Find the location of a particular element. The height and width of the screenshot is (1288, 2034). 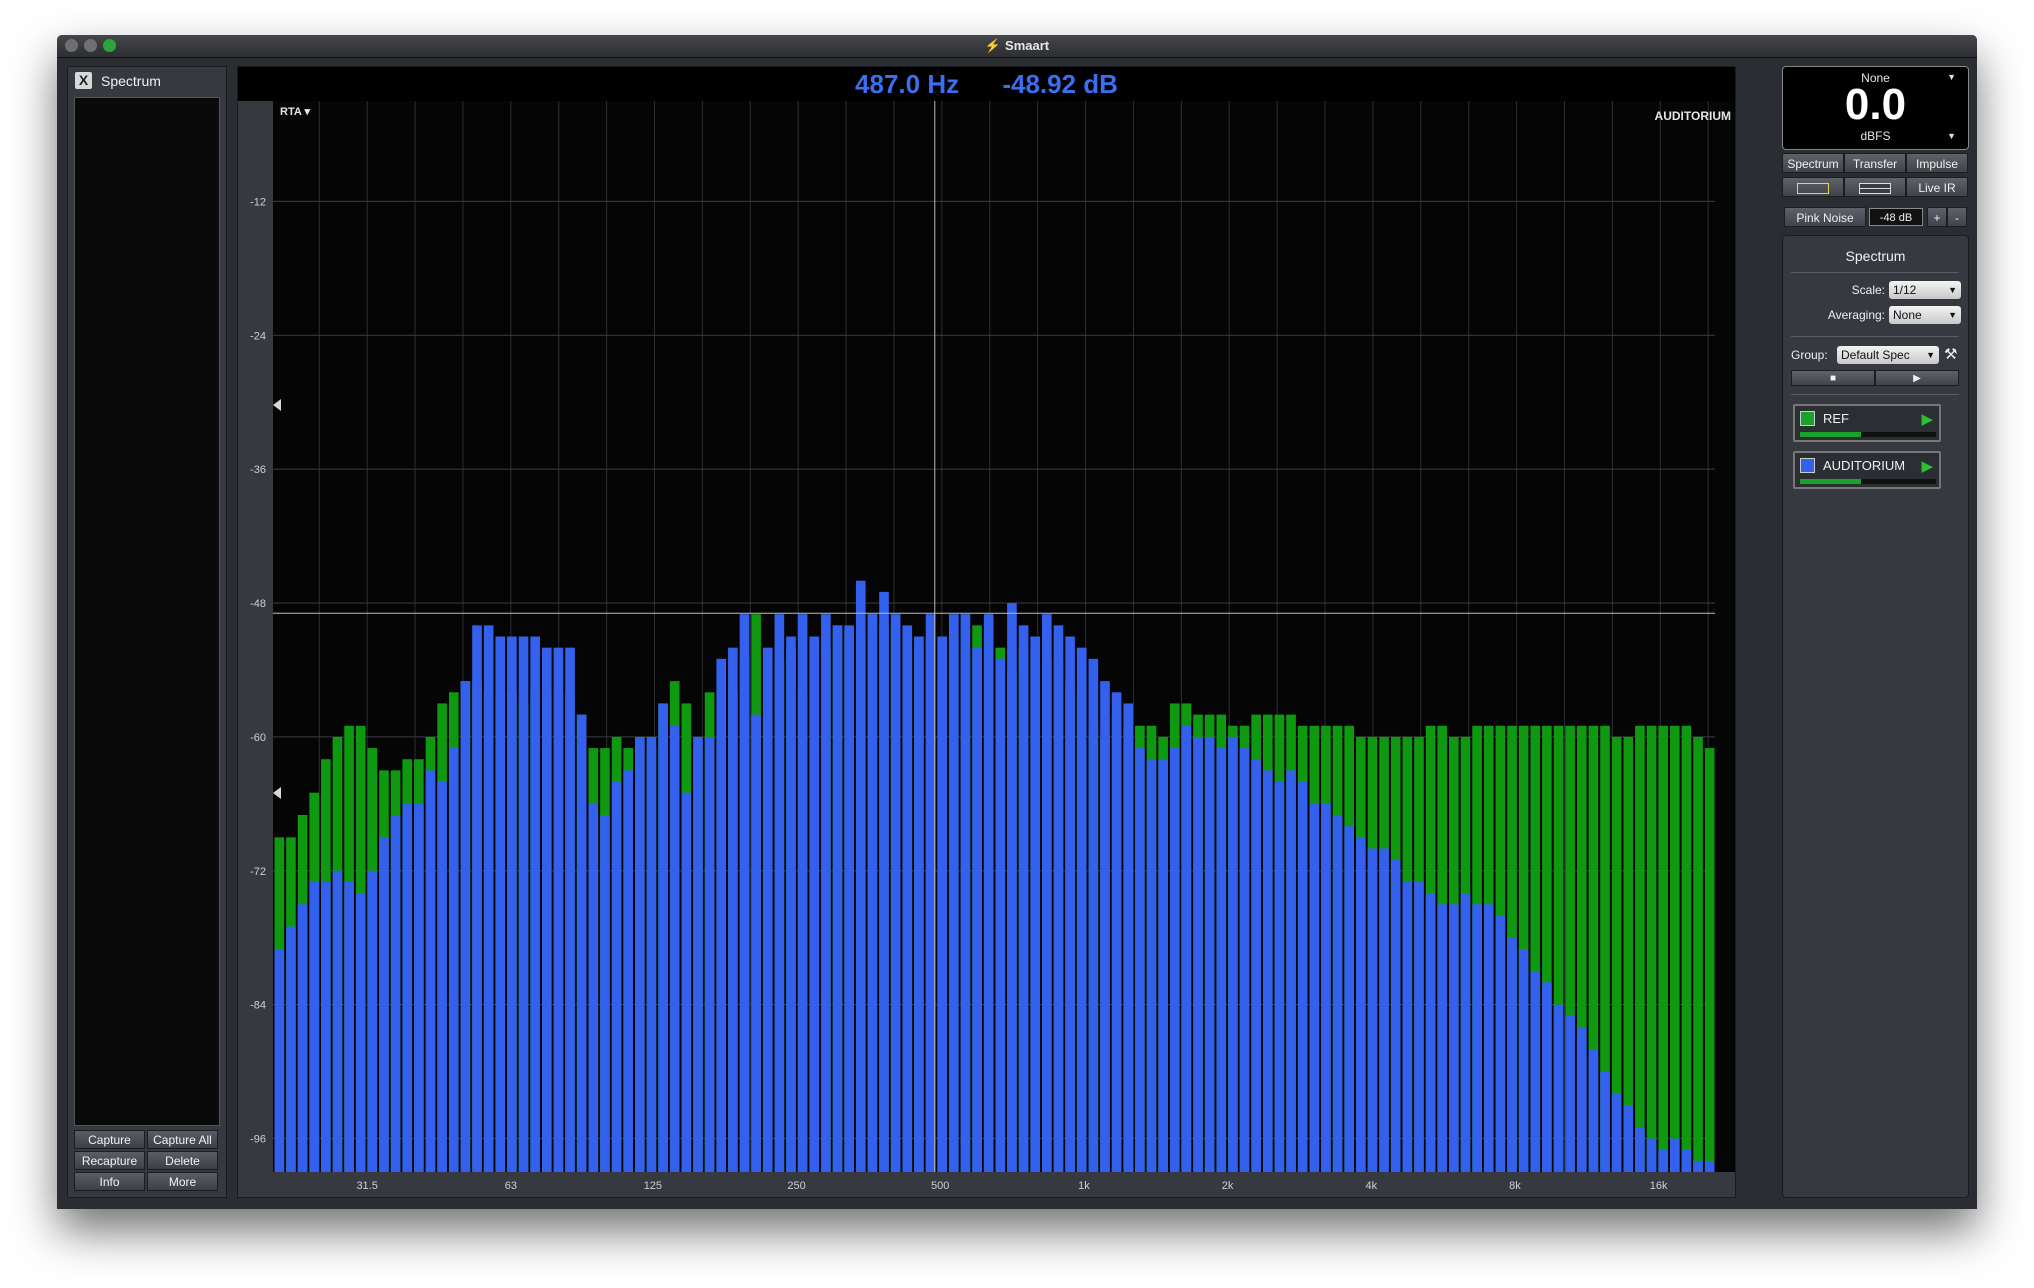

x-tick-label: 250 is located at coordinates (796, 1186).